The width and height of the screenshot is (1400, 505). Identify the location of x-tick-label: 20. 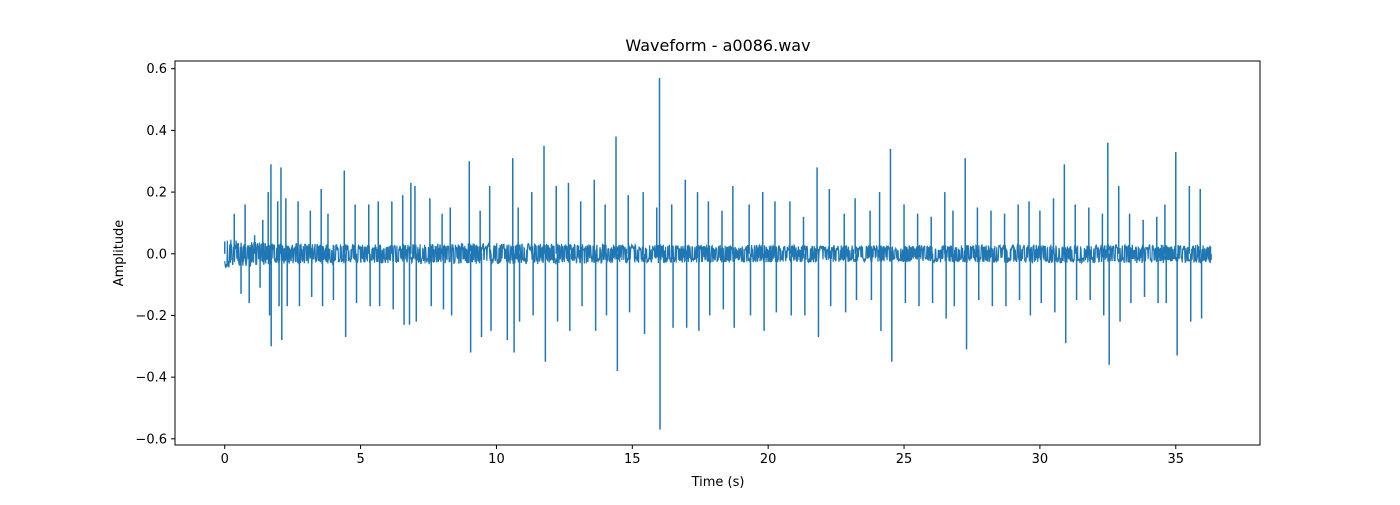
(768, 459).